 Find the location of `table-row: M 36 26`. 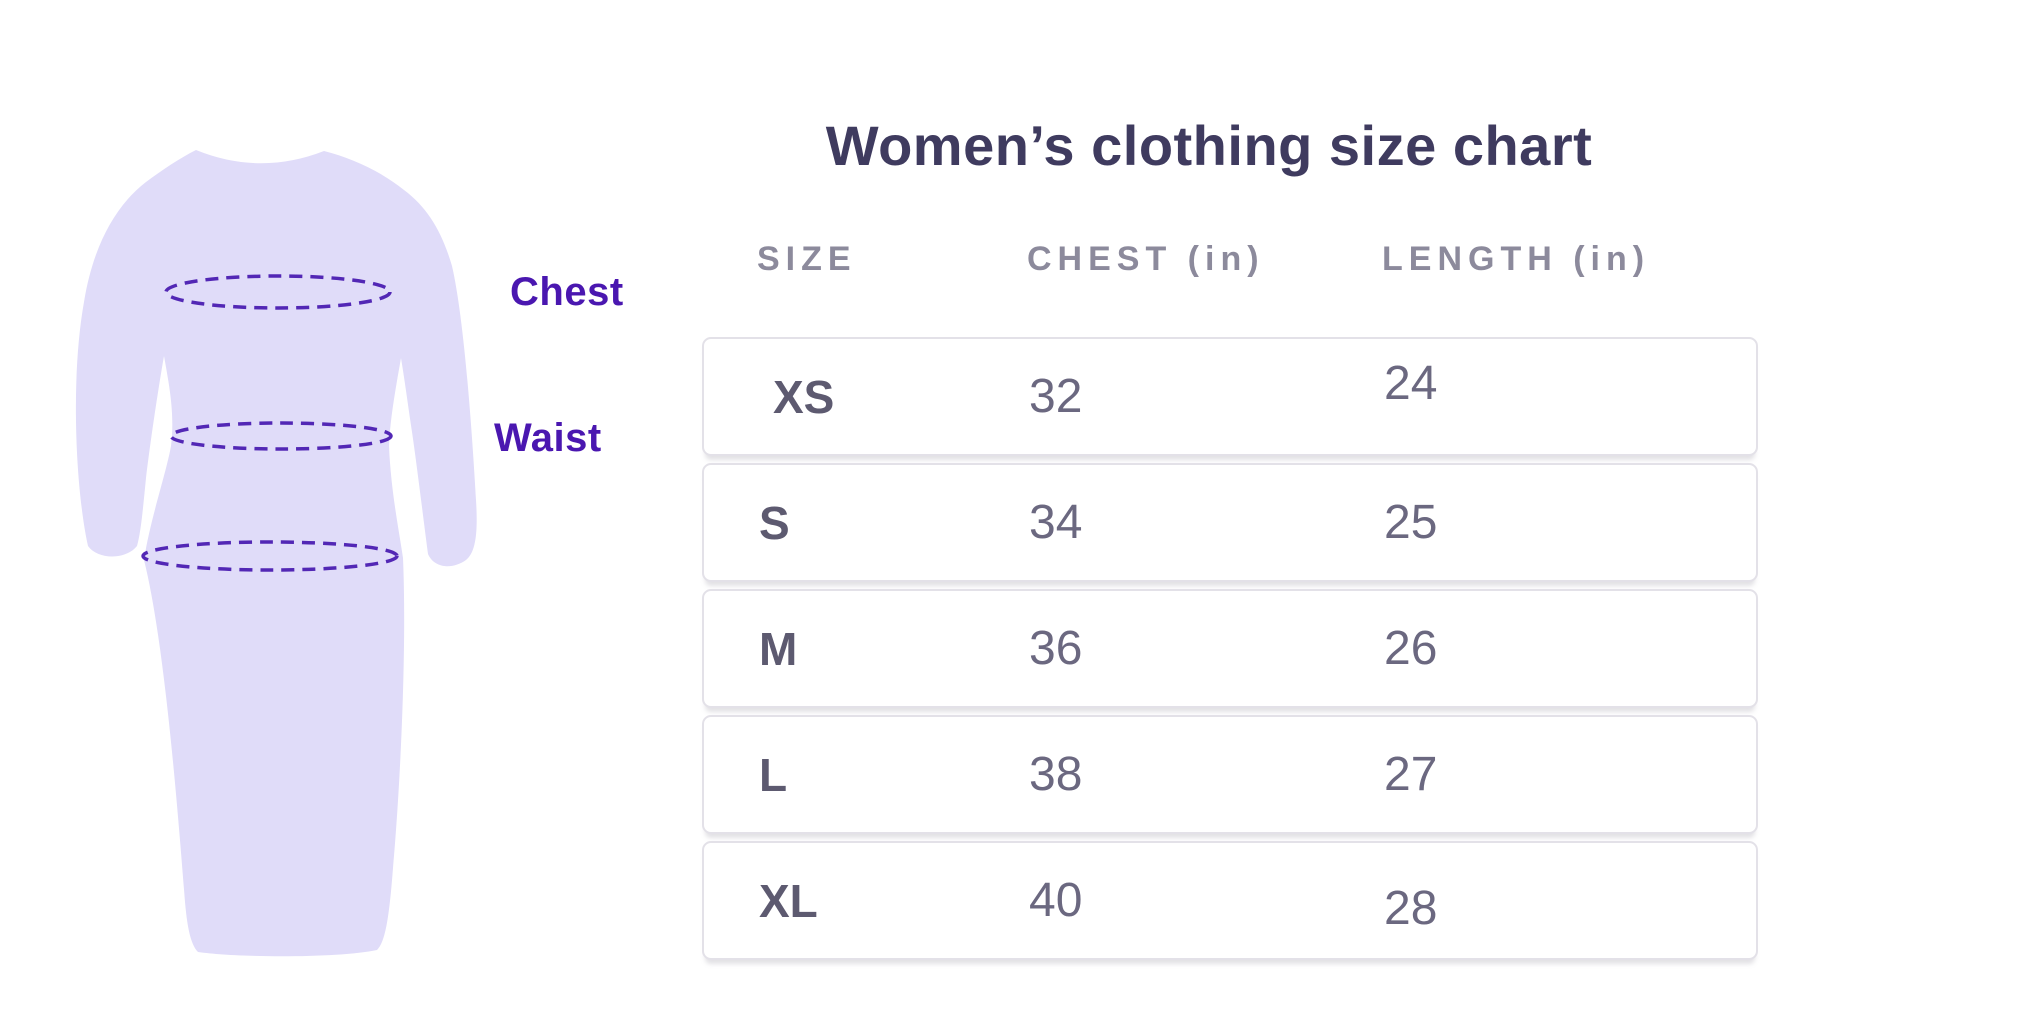

table-row: M 36 26 is located at coordinates (1230, 648).